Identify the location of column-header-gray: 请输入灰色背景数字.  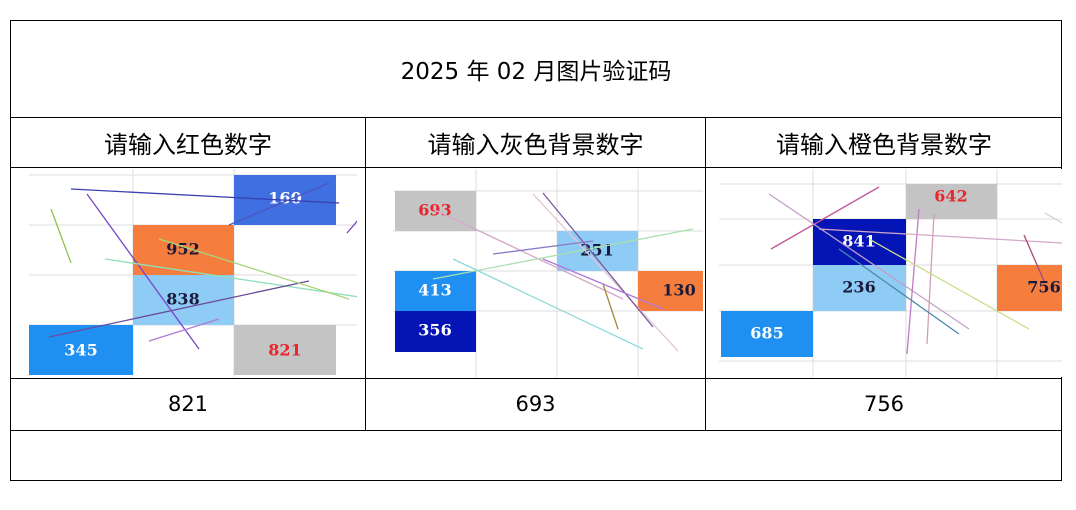
(535, 145).